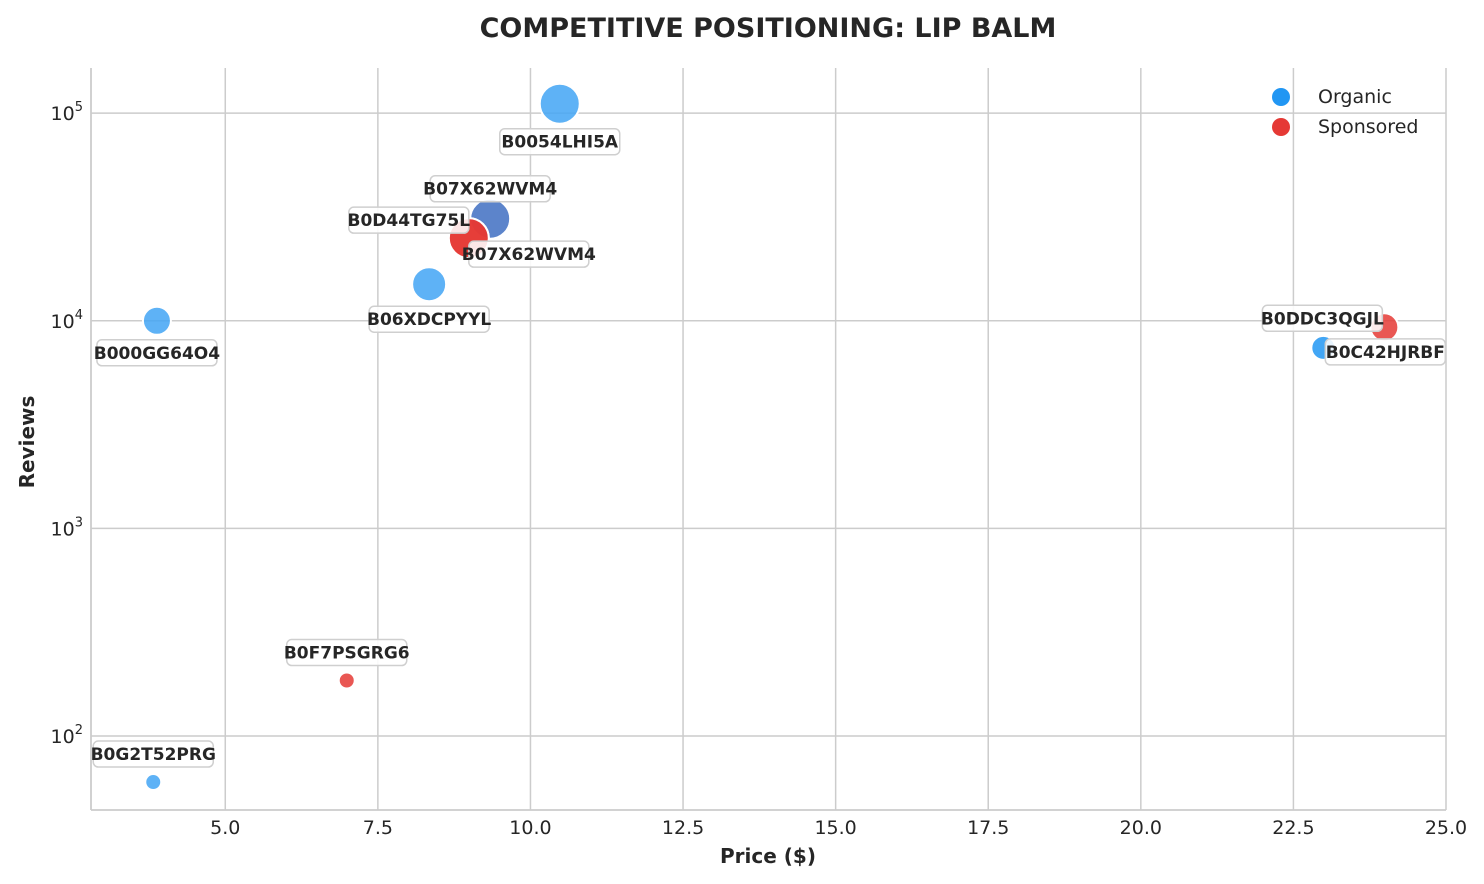 The height and width of the screenshot is (884, 1484). What do you see at coordinates (378, 828) in the screenshot?
I see `x-tick-label: 7.5` at bounding box center [378, 828].